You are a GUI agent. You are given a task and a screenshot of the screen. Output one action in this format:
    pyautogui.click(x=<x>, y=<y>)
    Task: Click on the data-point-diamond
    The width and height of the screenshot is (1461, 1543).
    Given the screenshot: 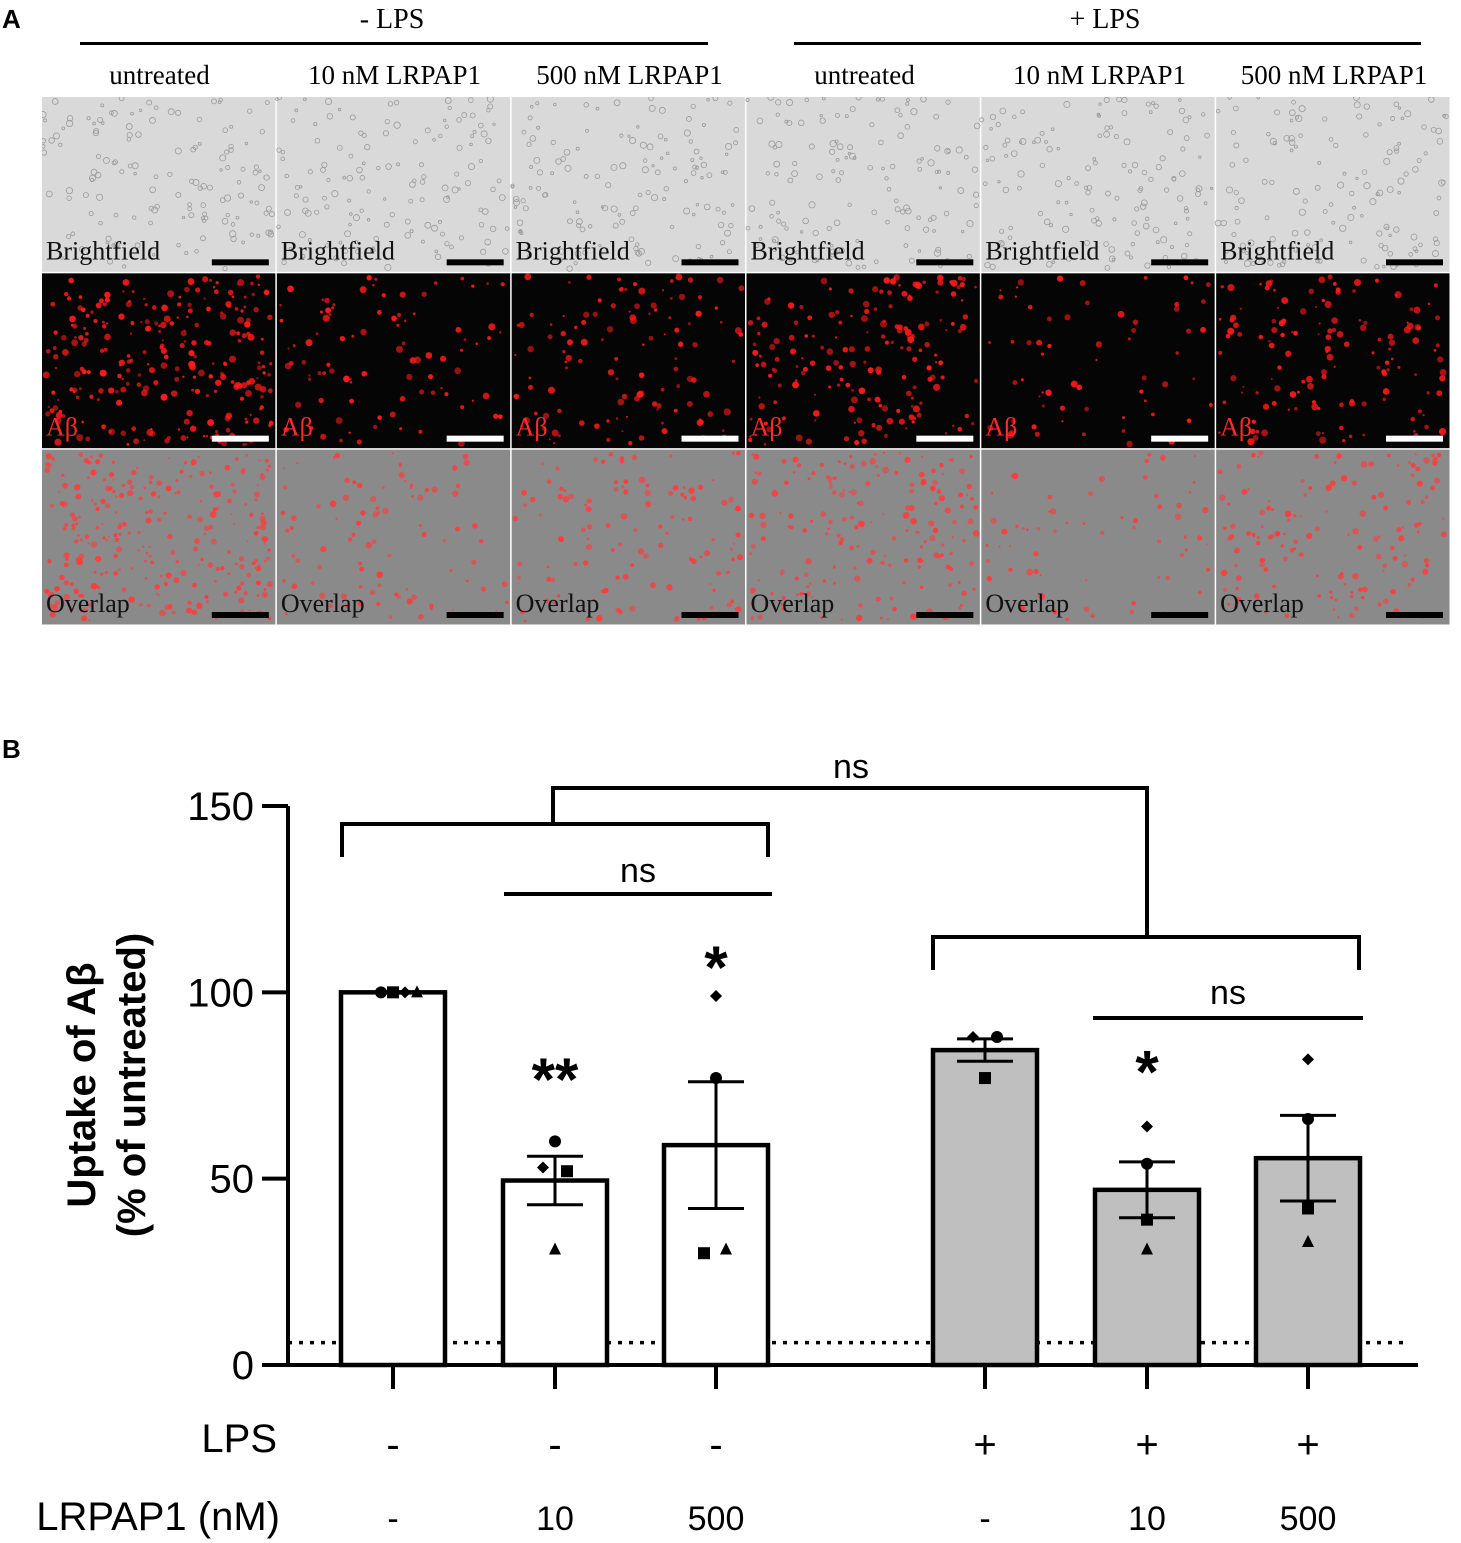 What is the action you would take?
    pyautogui.click(x=716, y=996)
    